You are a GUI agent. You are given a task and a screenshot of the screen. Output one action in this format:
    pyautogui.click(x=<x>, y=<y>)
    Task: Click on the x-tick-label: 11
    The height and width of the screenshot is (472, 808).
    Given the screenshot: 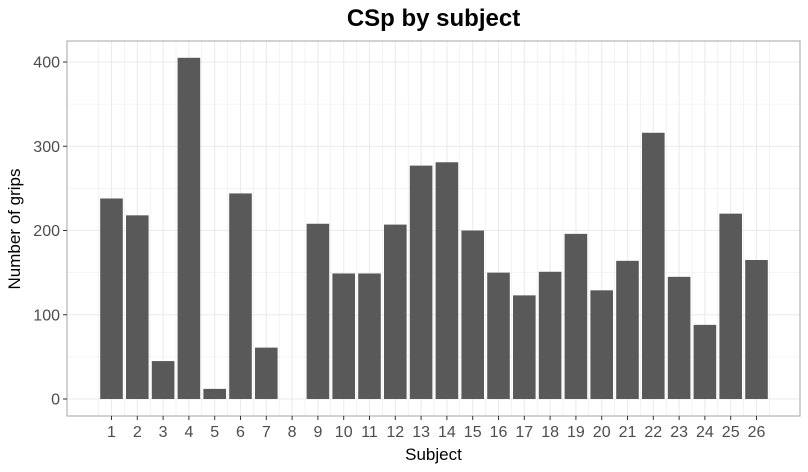 What is the action you would take?
    pyautogui.click(x=369, y=432)
    